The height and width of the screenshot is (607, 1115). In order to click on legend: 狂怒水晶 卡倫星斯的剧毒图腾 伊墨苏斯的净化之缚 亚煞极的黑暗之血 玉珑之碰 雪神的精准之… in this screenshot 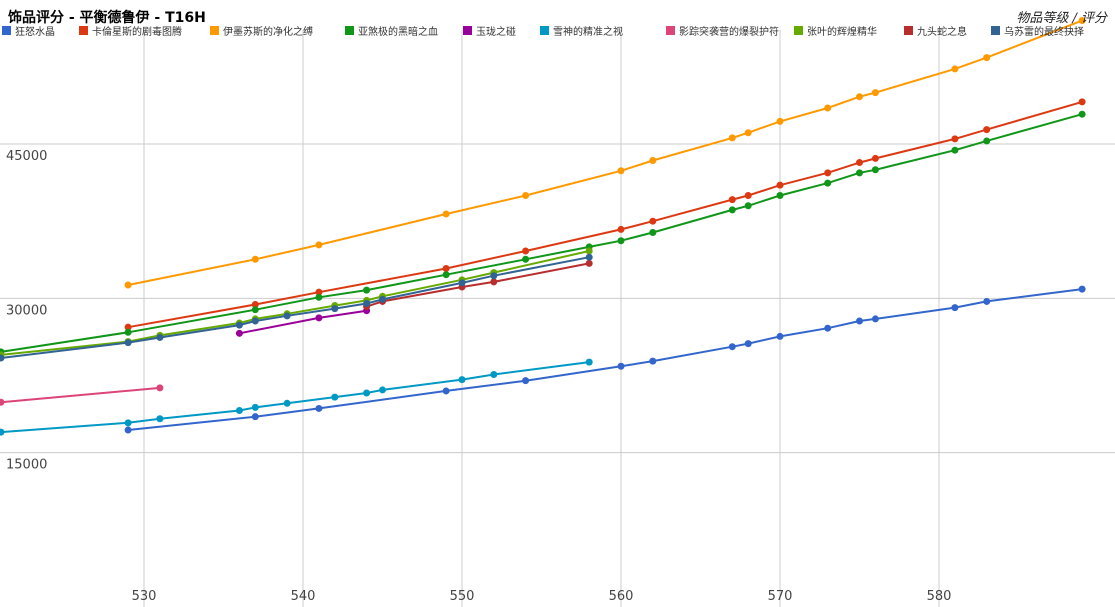, I will do `click(543, 31)`.